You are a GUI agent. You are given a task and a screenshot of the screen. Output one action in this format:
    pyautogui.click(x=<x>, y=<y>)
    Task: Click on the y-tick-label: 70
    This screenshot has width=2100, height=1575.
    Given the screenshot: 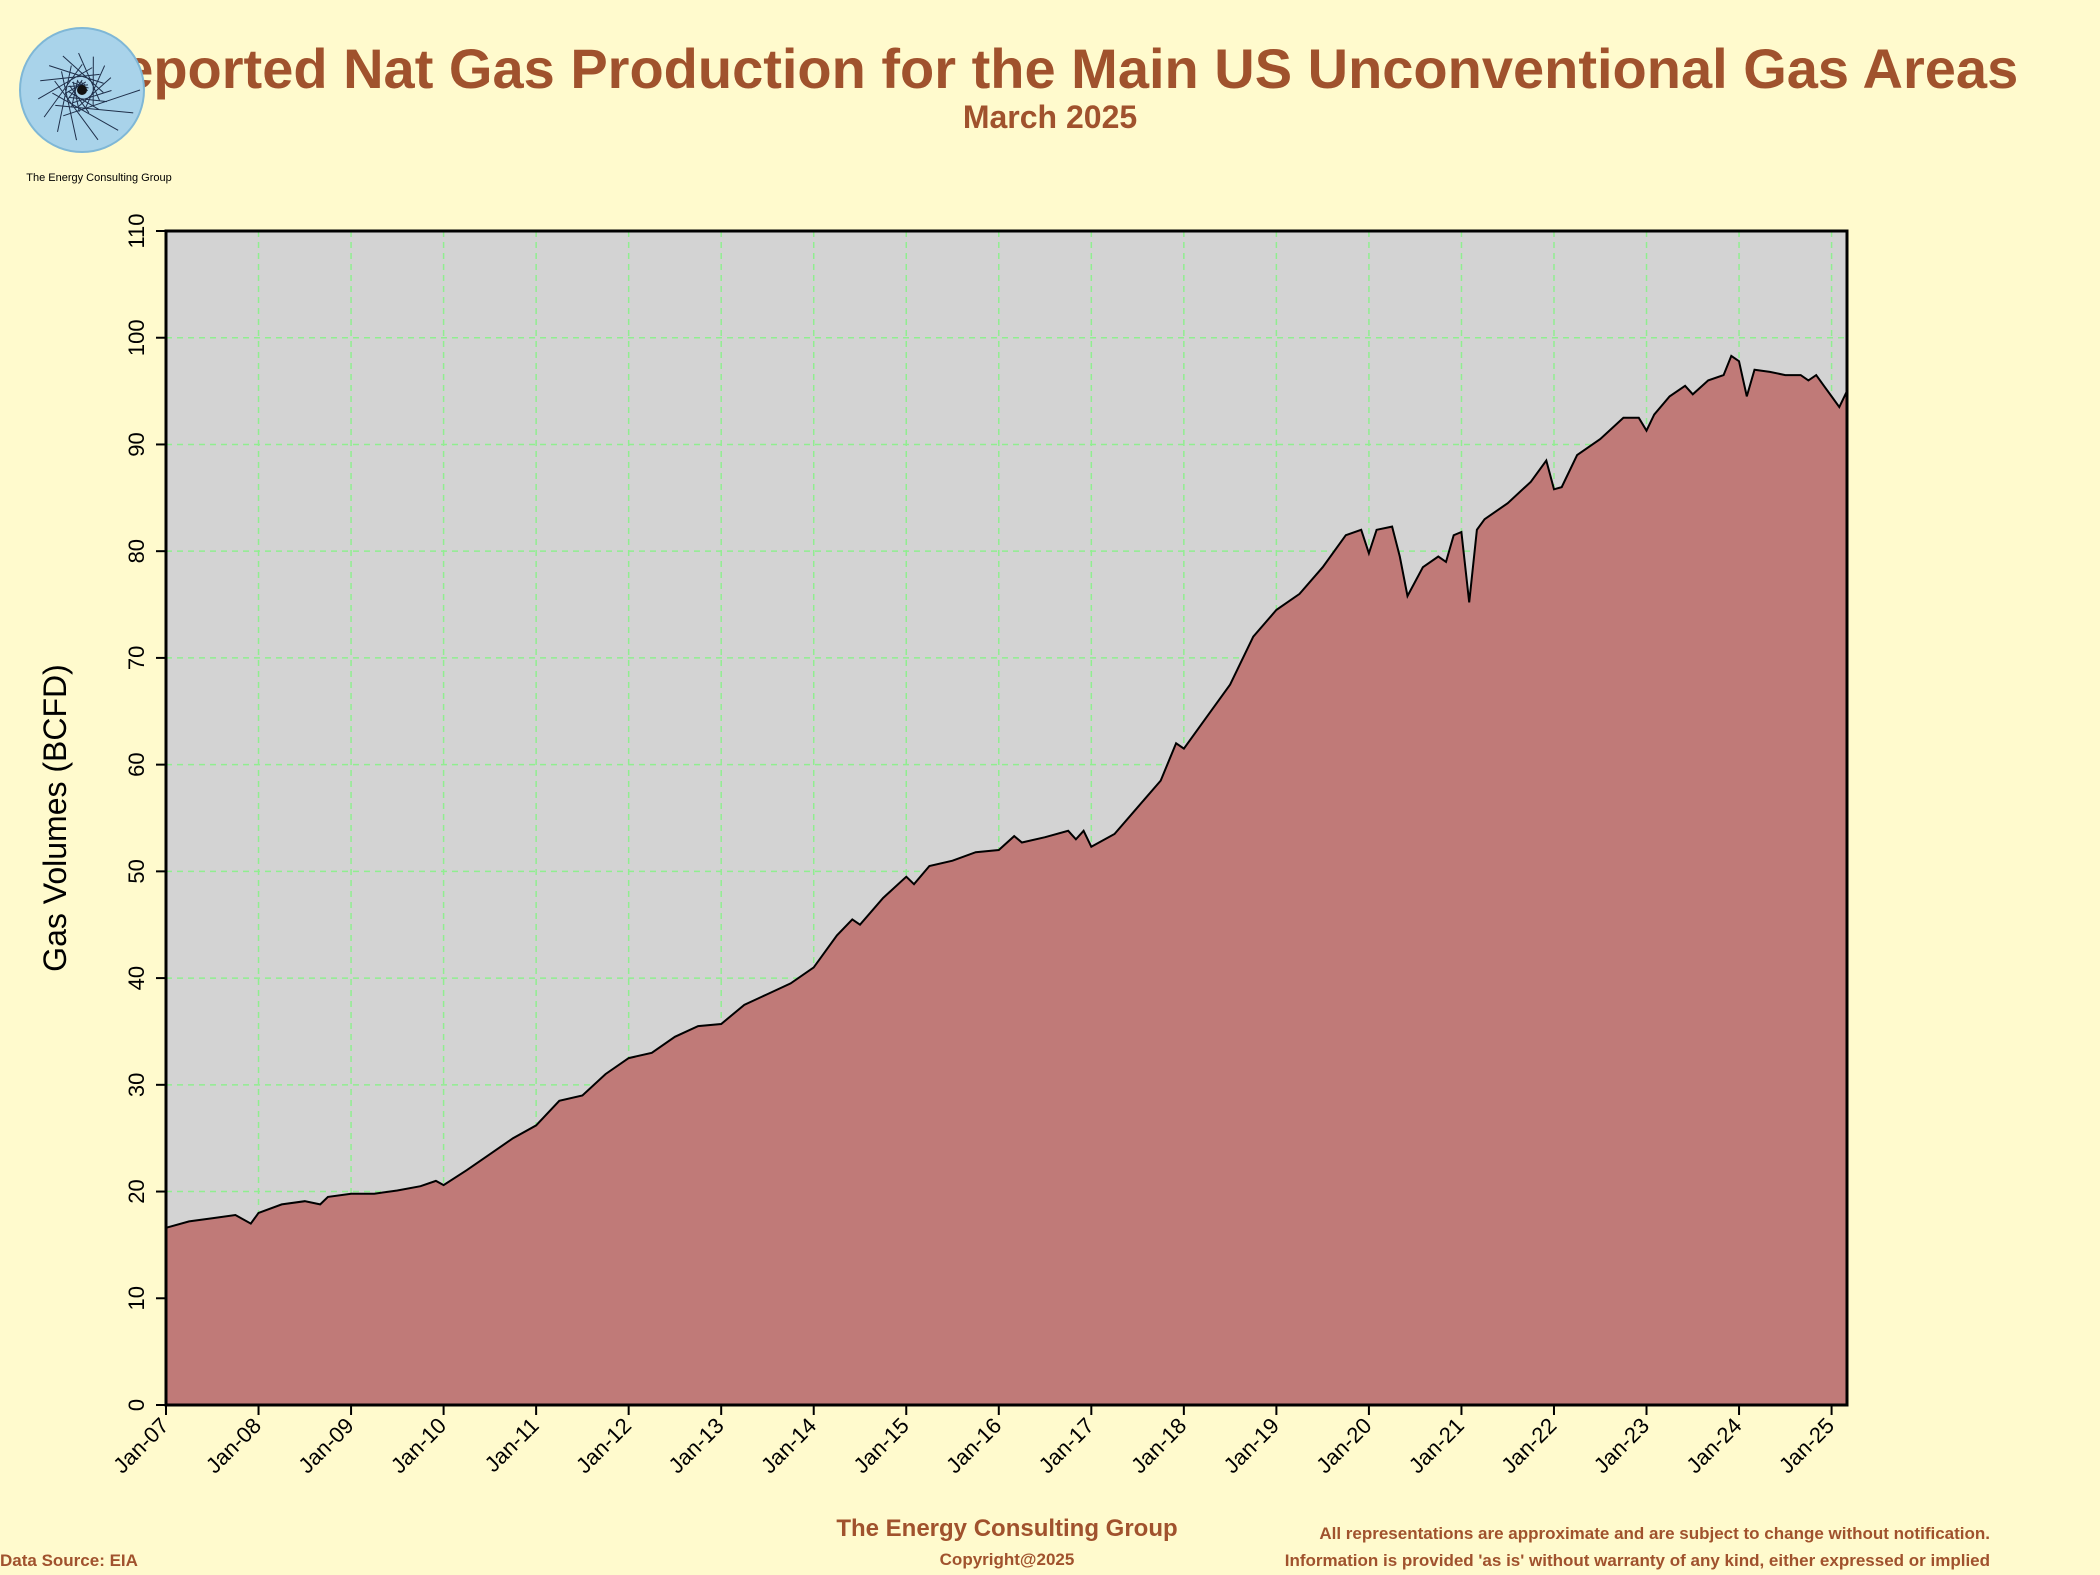 What is the action you would take?
    pyautogui.click(x=136, y=658)
    